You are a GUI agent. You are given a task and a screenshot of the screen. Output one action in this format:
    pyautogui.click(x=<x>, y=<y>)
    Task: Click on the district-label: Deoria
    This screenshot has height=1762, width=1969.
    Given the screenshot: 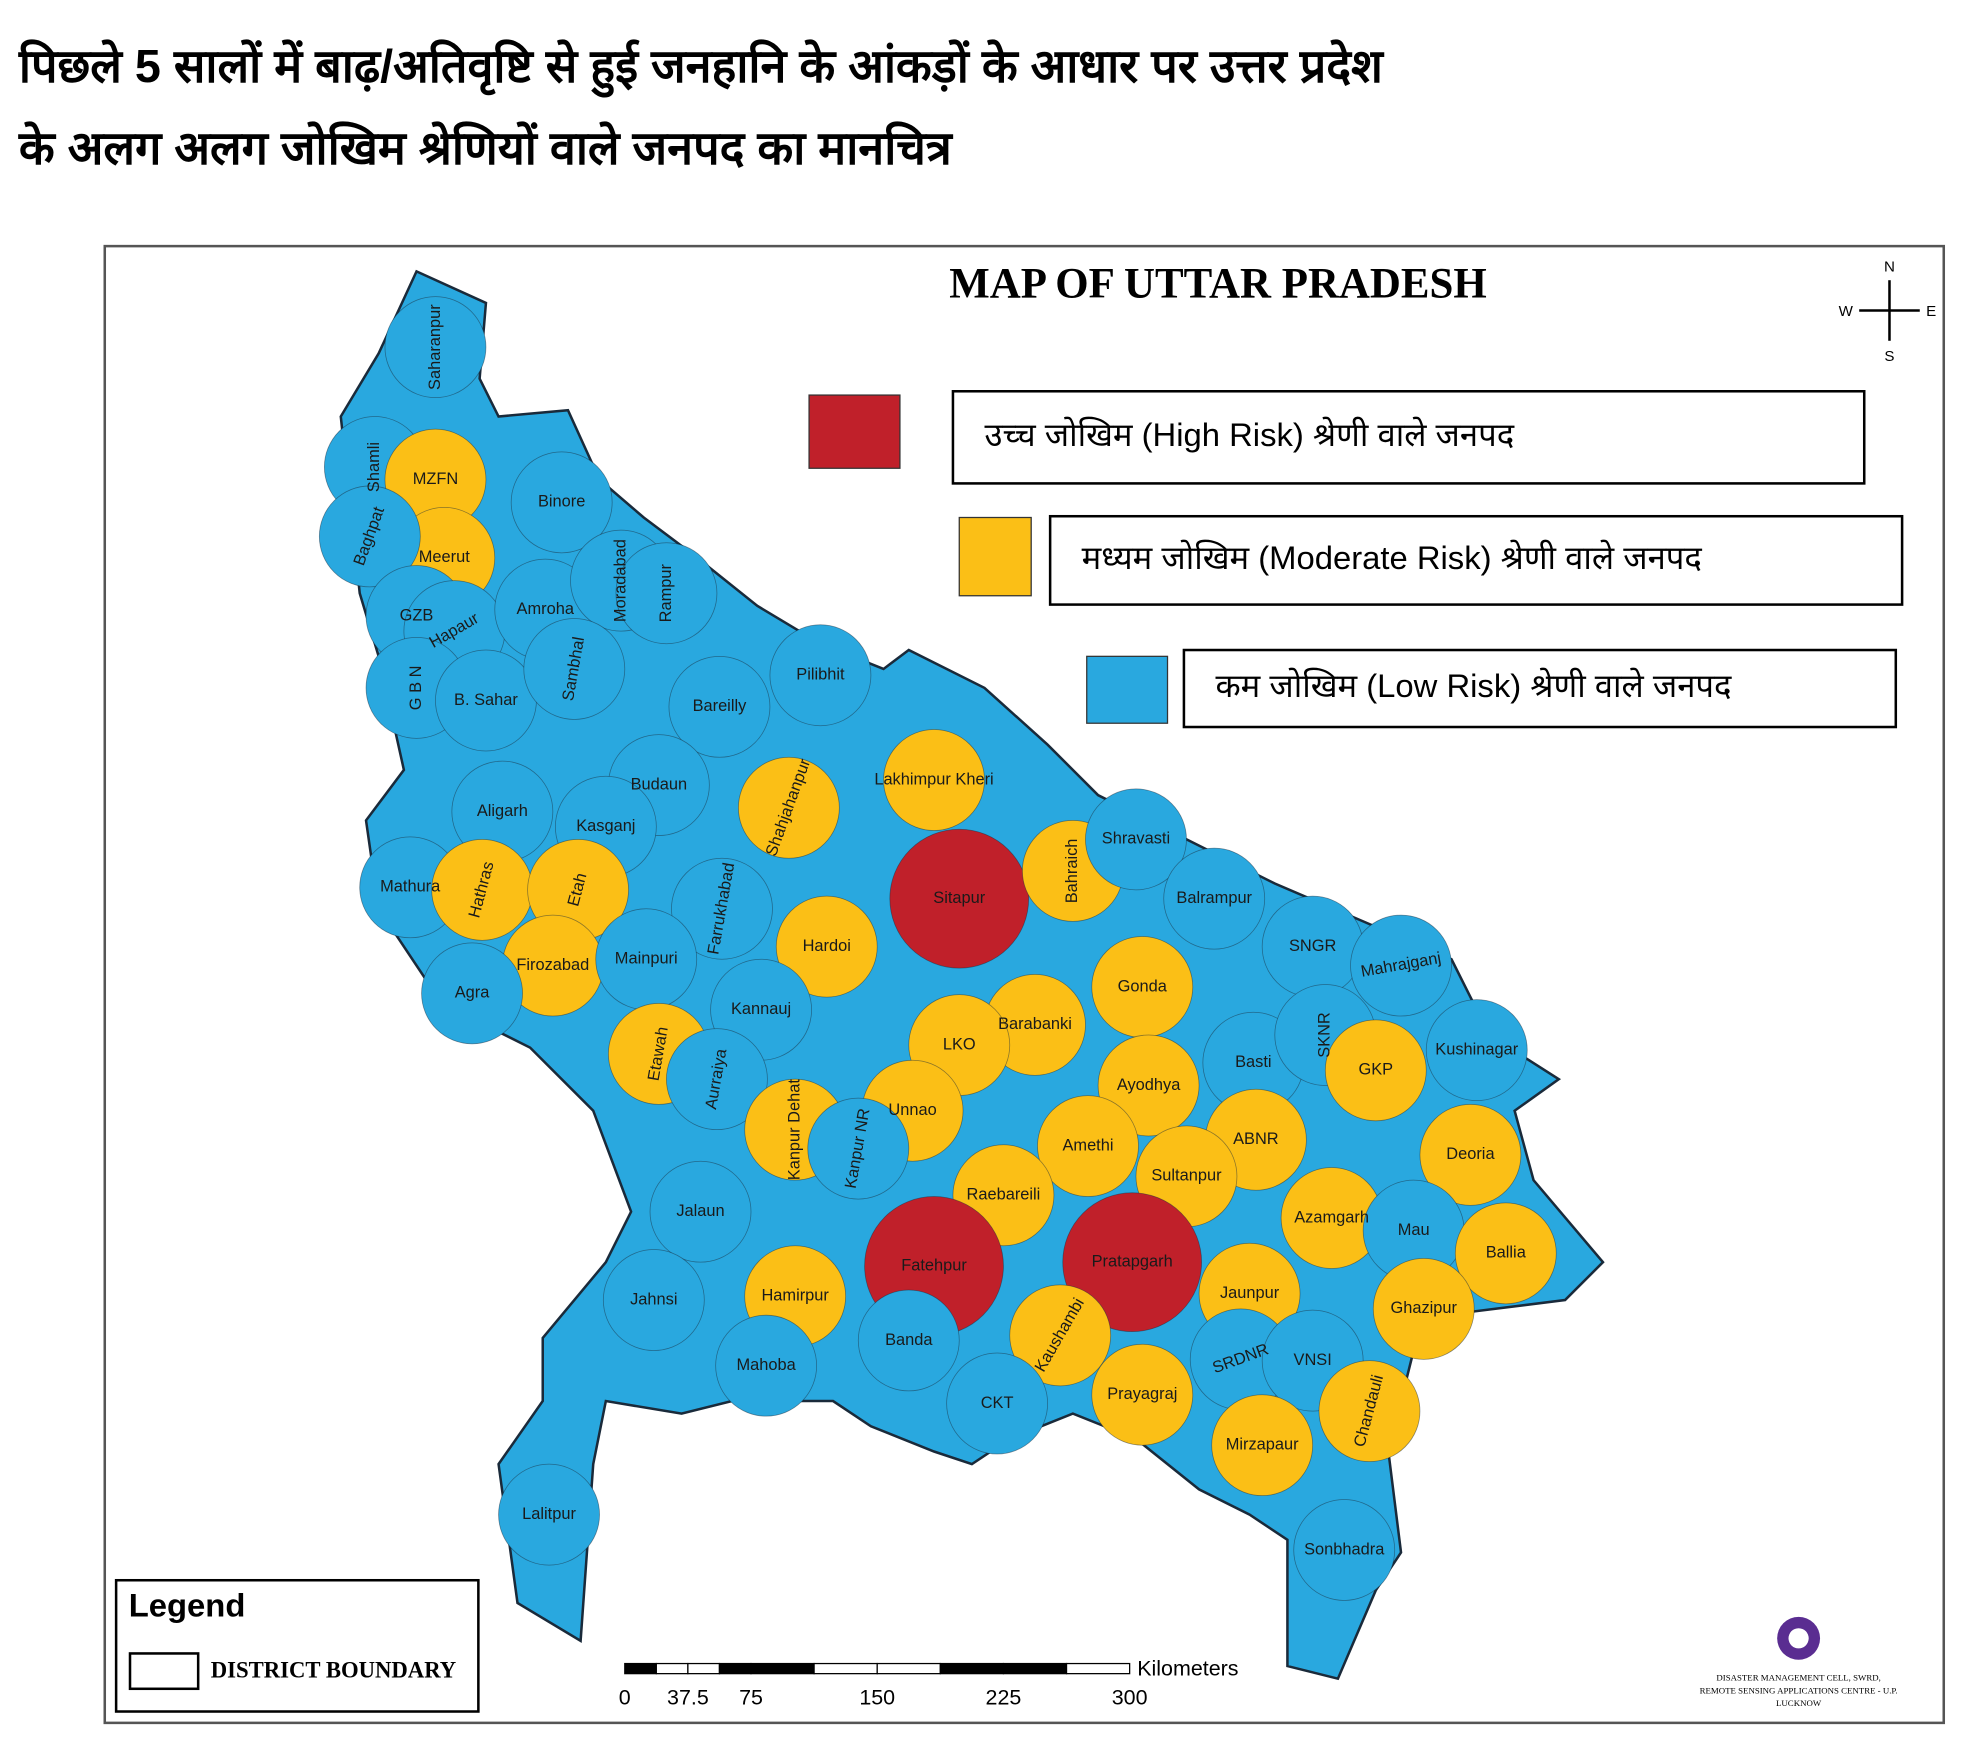 What is the action you would take?
    pyautogui.click(x=1470, y=1154)
    